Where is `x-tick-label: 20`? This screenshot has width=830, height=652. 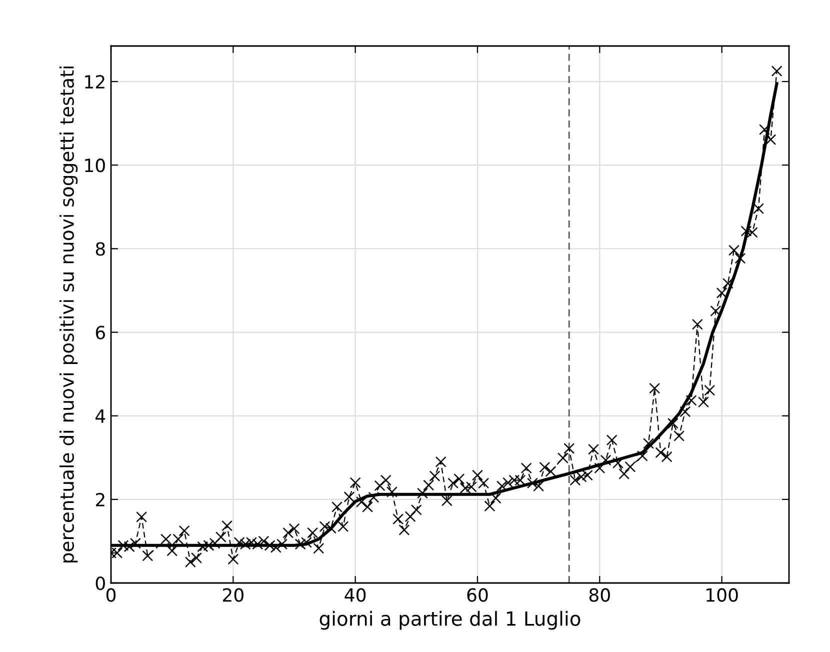
x-tick-label: 20 is located at coordinates (233, 595).